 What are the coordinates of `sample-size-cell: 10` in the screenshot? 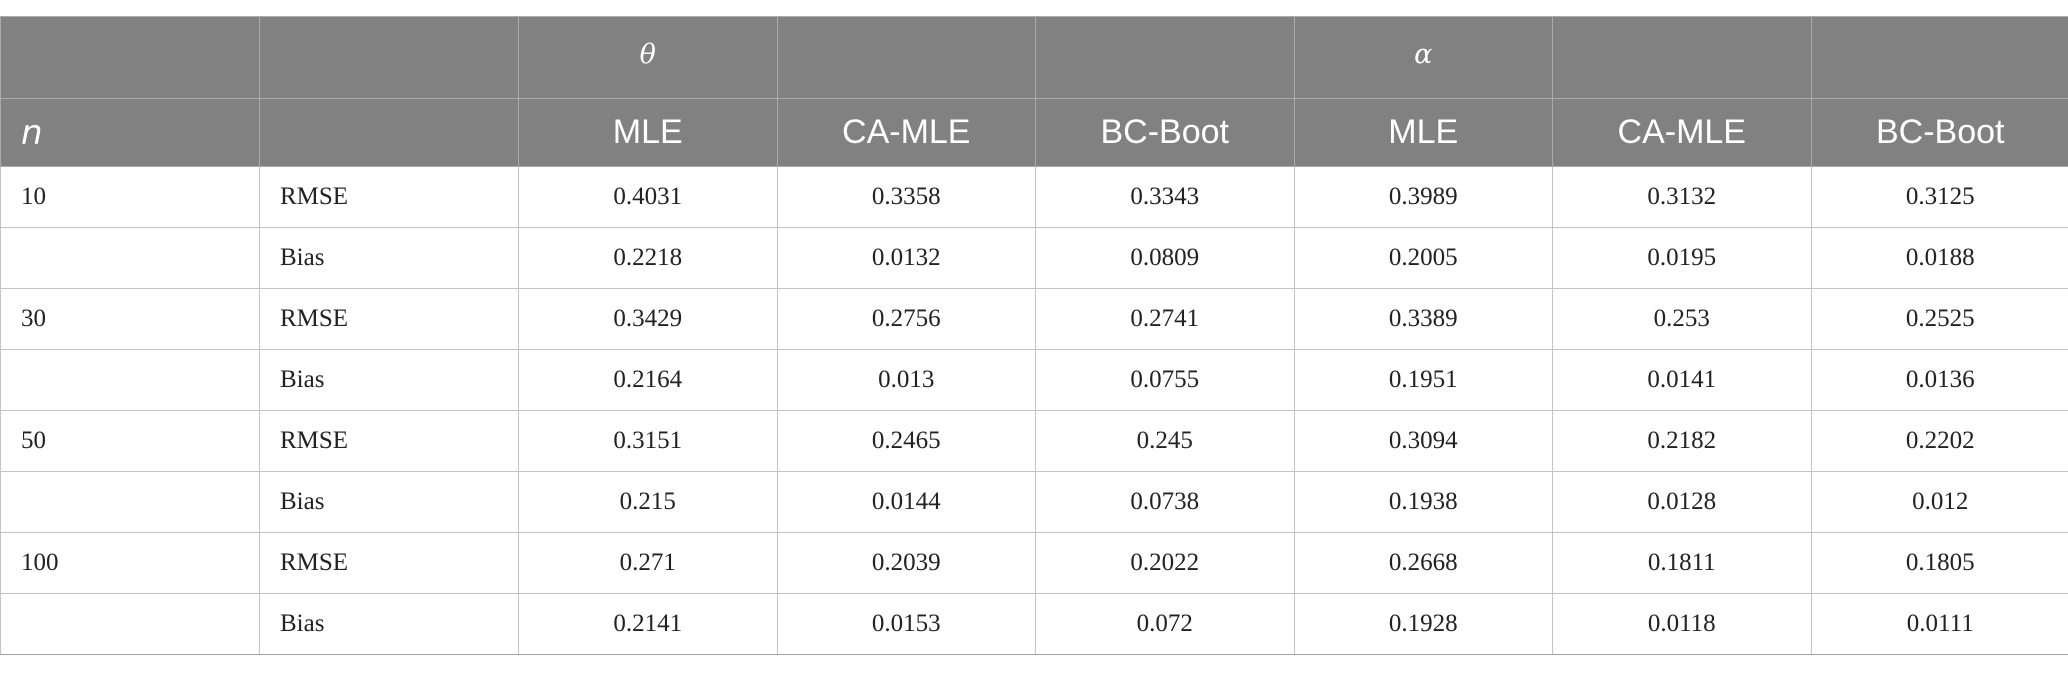 It's located at (130, 197).